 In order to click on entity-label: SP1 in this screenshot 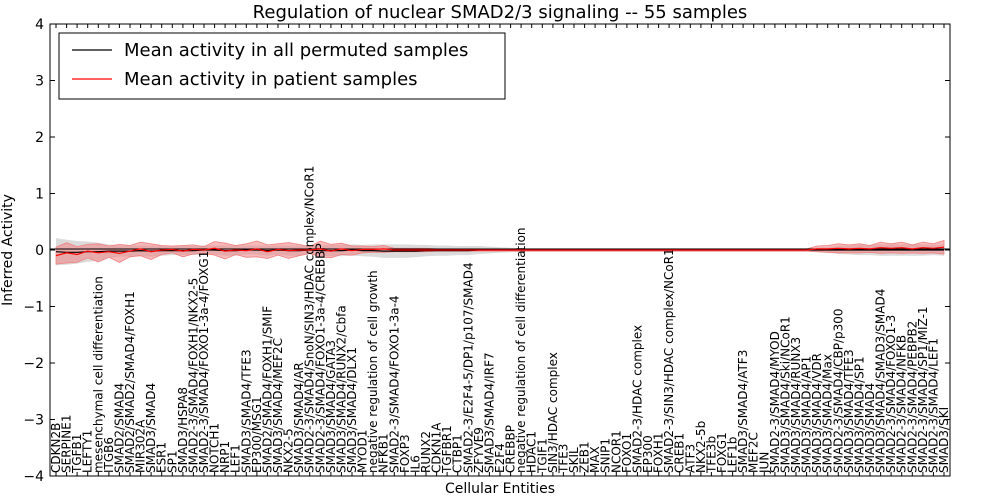, I will do `click(172, 462)`.